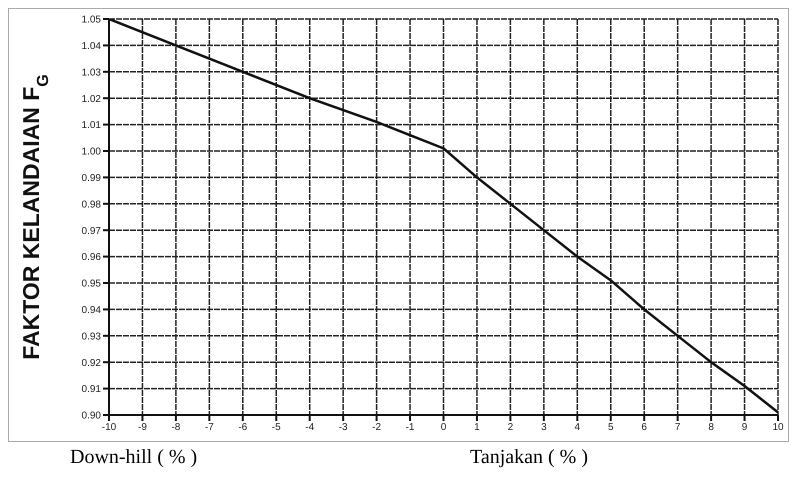 The image size is (797, 486). I want to click on y-tick-label: 1.00, so click(92, 152).